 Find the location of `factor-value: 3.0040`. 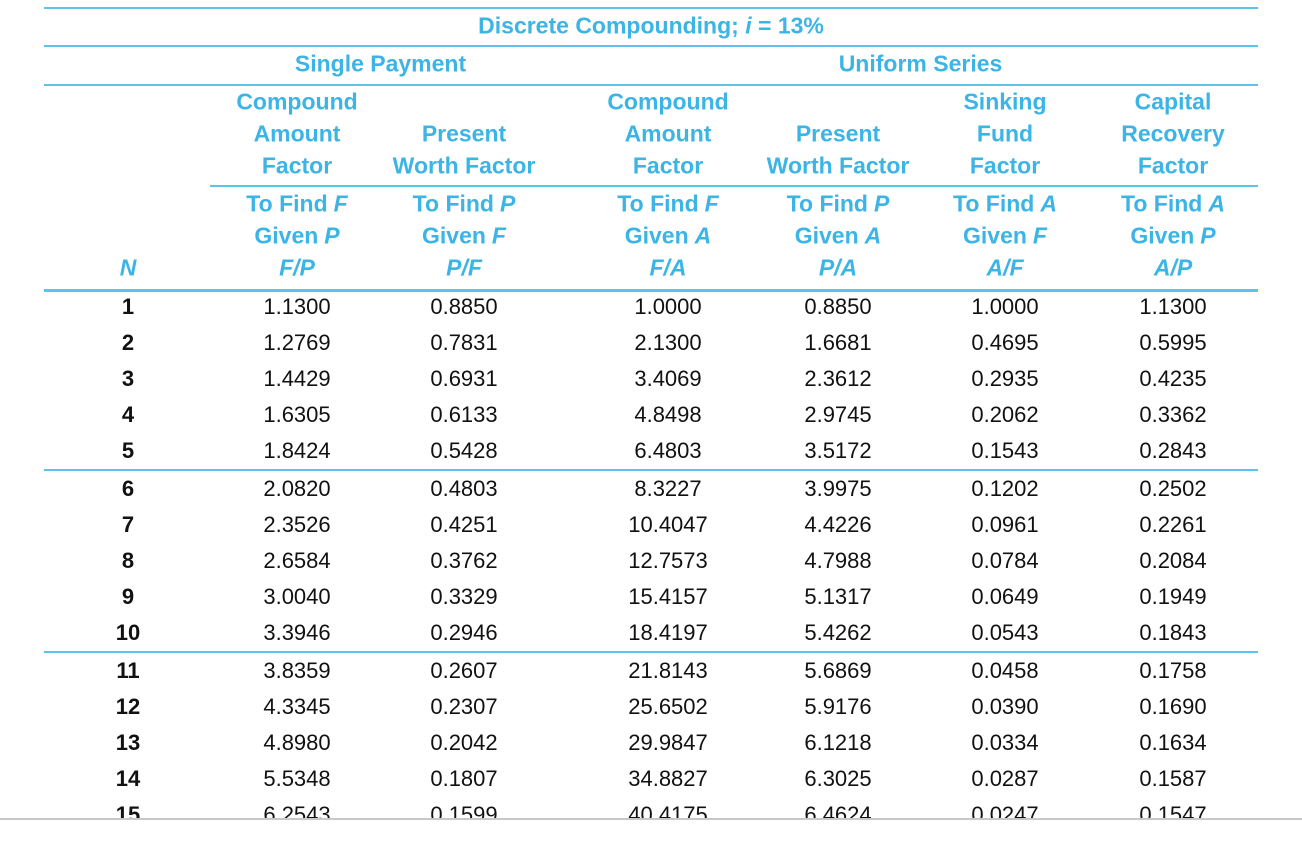

factor-value: 3.0040 is located at coordinates (297, 596).